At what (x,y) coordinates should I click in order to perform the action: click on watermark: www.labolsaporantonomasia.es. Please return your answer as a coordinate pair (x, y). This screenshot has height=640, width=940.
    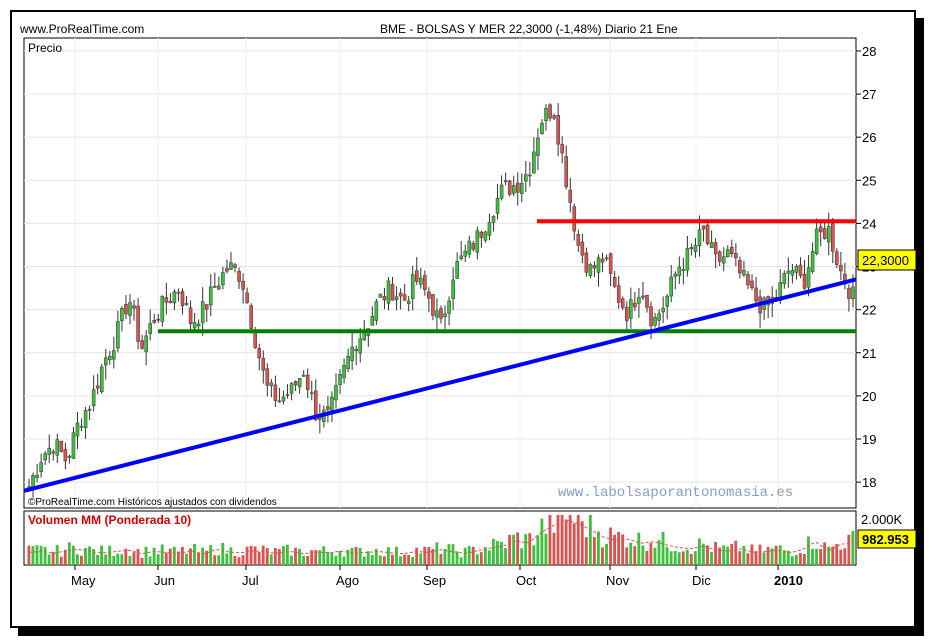
    Looking at the image, I should click on (675, 493).